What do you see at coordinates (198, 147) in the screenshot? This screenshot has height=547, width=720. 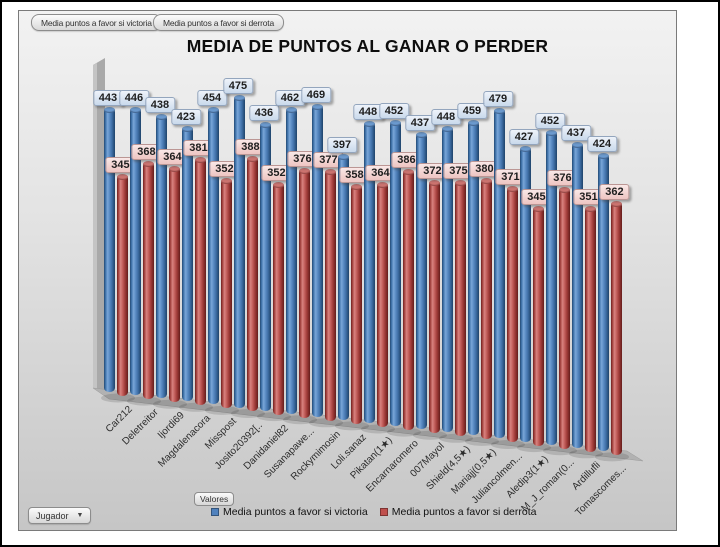 I see `data-label-derrota: 381` at bounding box center [198, 147].